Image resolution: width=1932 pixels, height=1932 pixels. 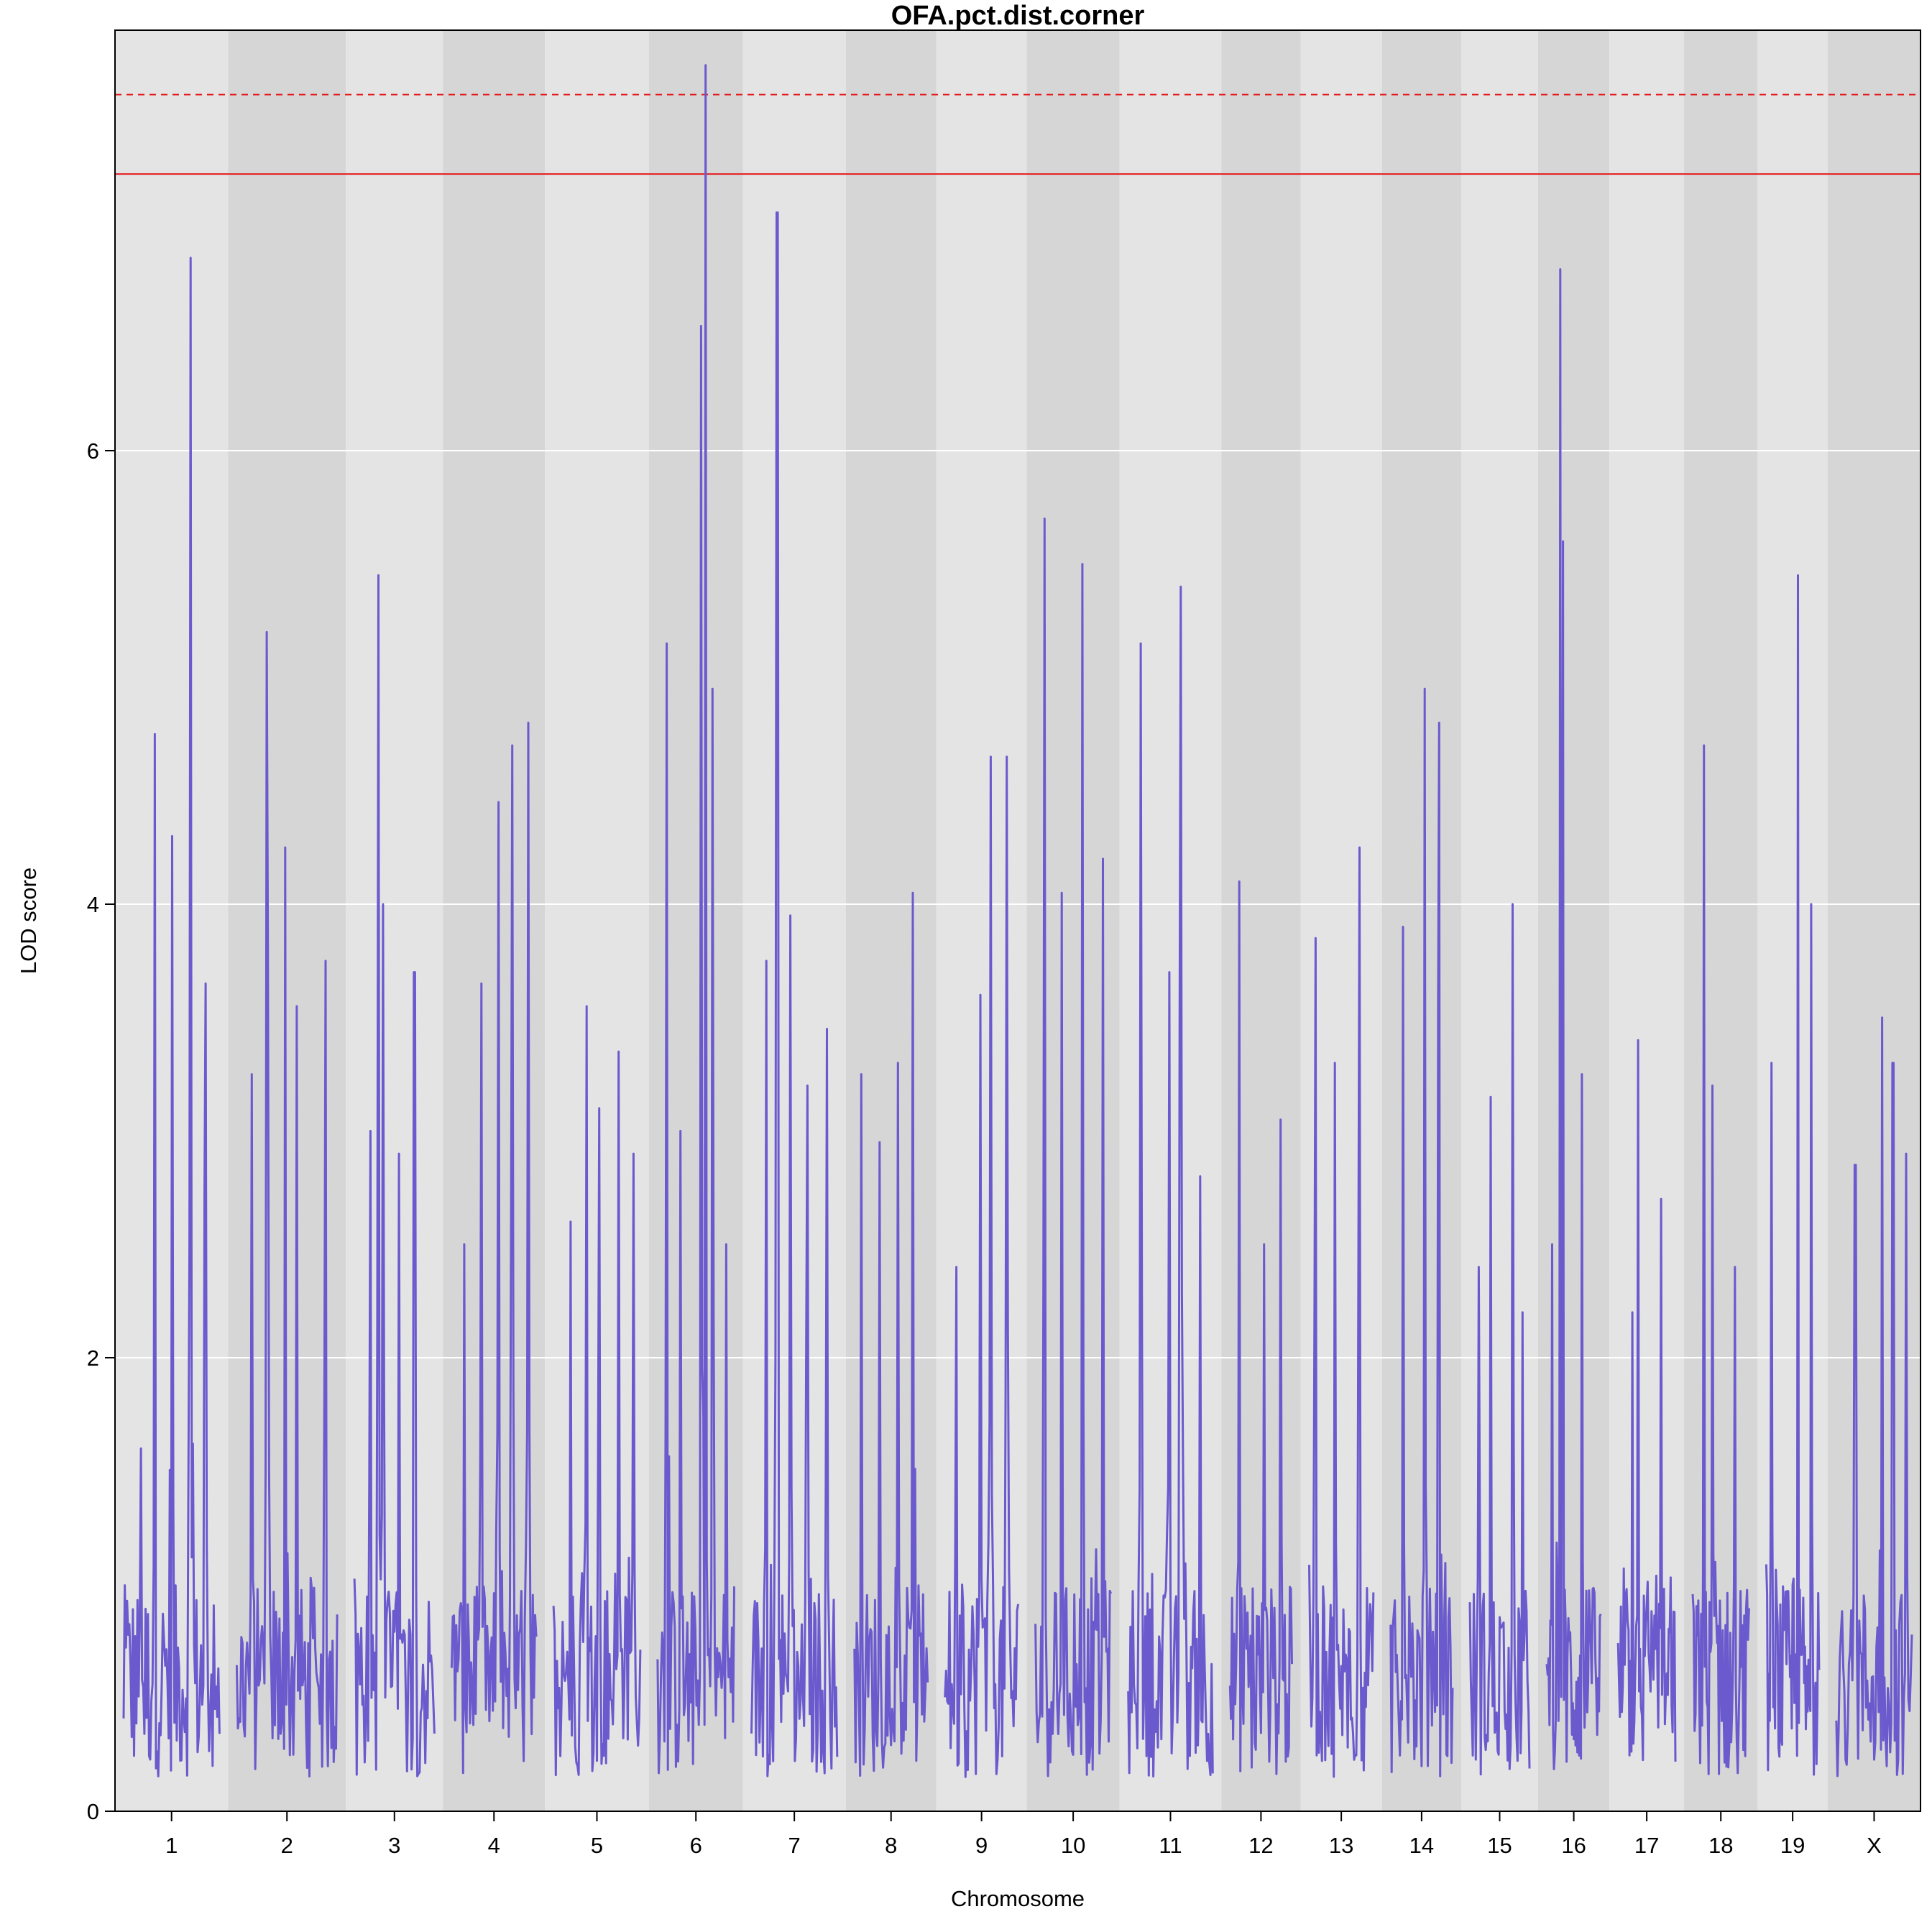 I want to click on x-tick-label-11: 11, so click(x=1170, y=1845).